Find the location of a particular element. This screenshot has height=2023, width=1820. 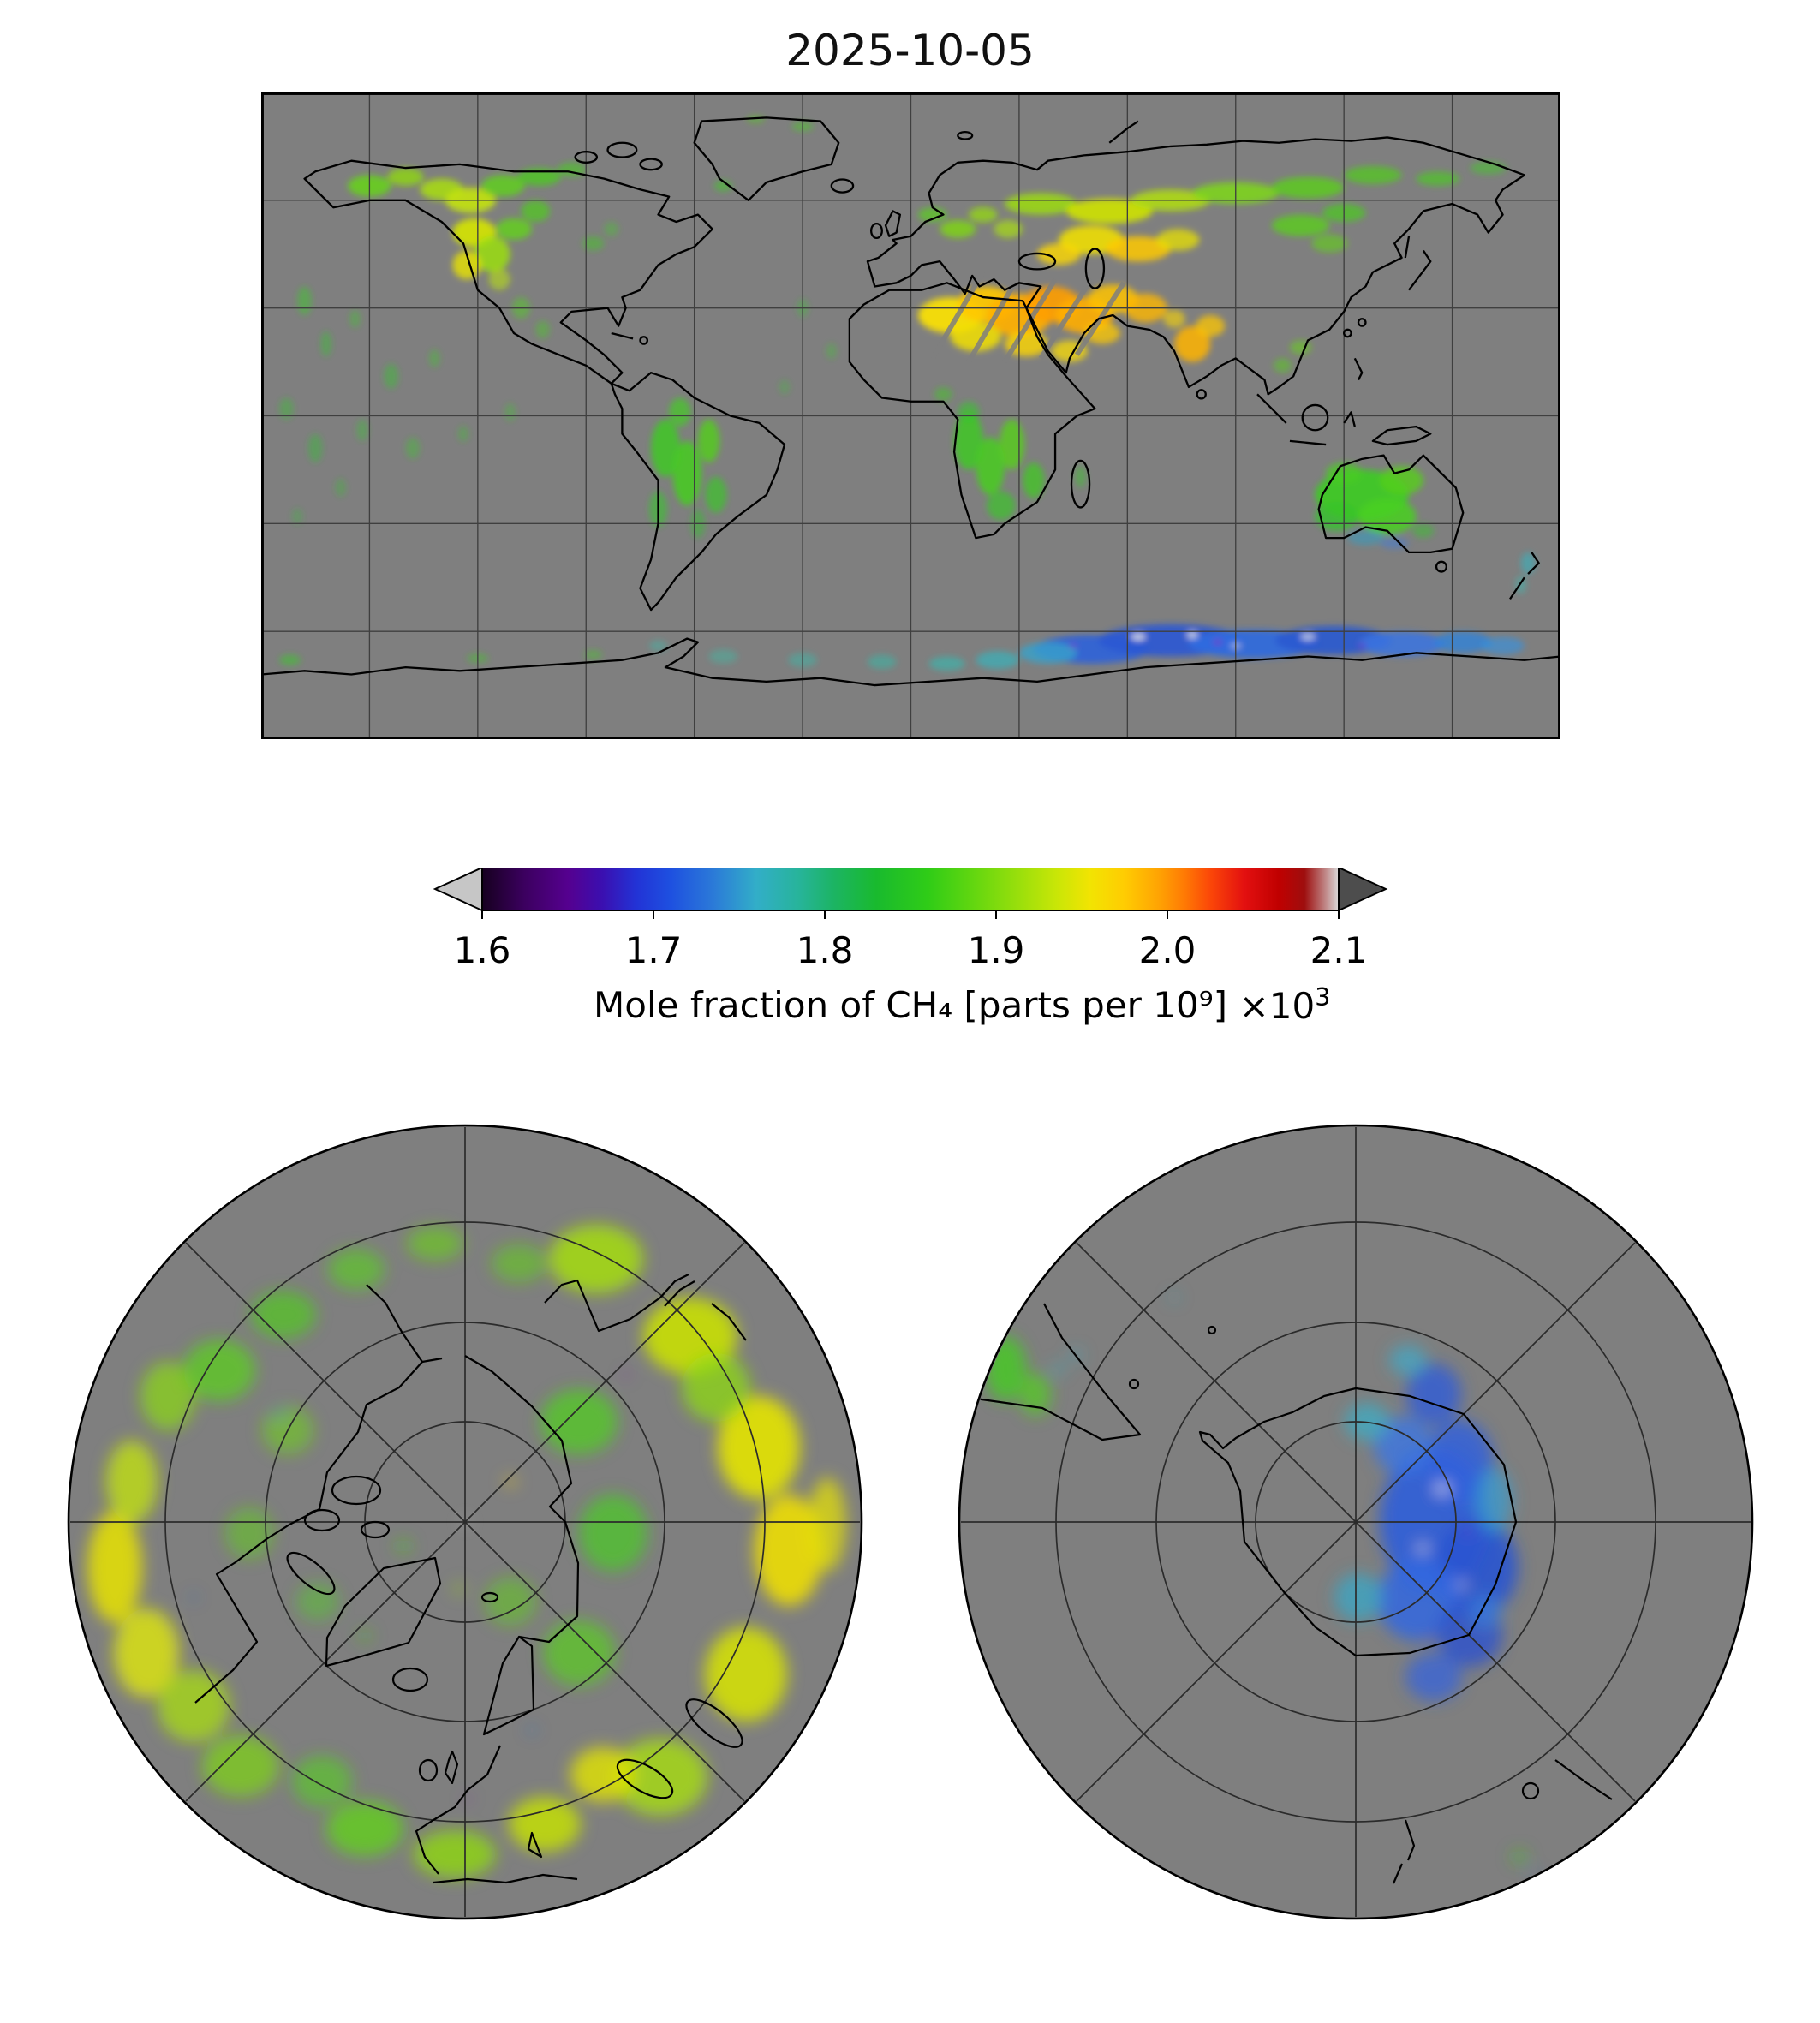

swath-gaps is located at coordinates (1028, 317).